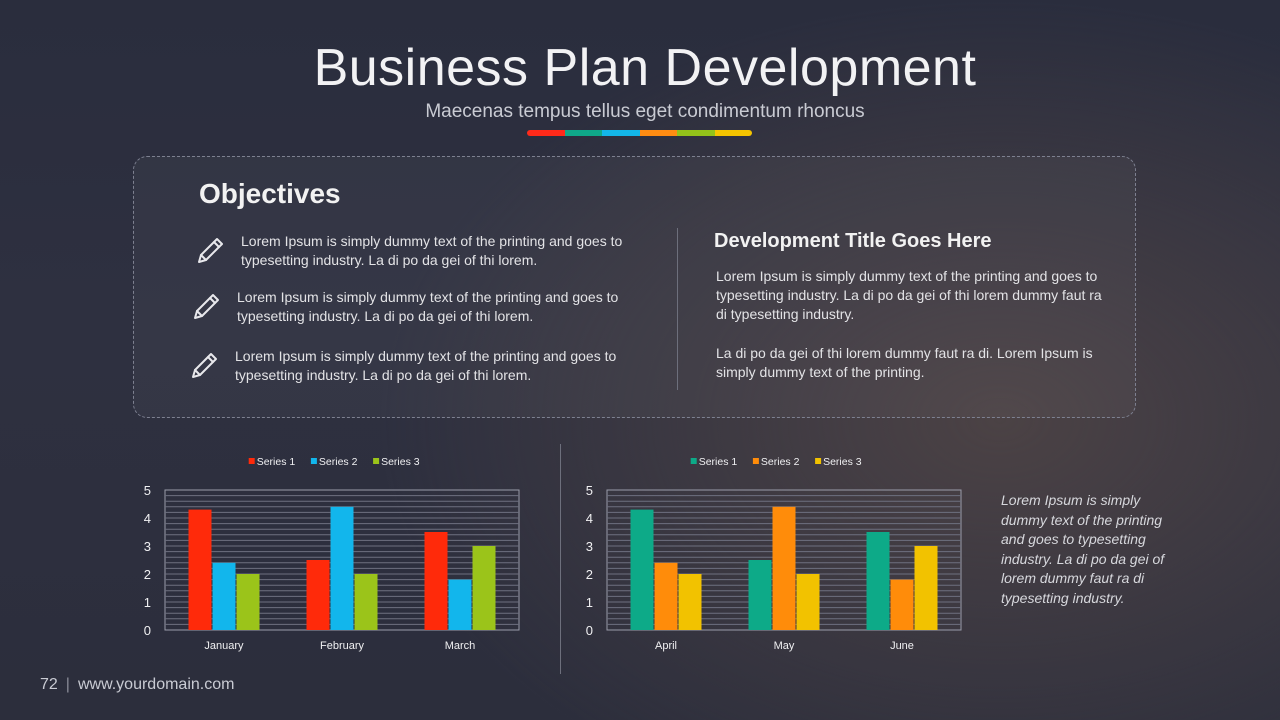 The height and width of the screenshot is (720, 1280). I want to click on footer: 72 | www.yourdomain.com, so click(137, 685).